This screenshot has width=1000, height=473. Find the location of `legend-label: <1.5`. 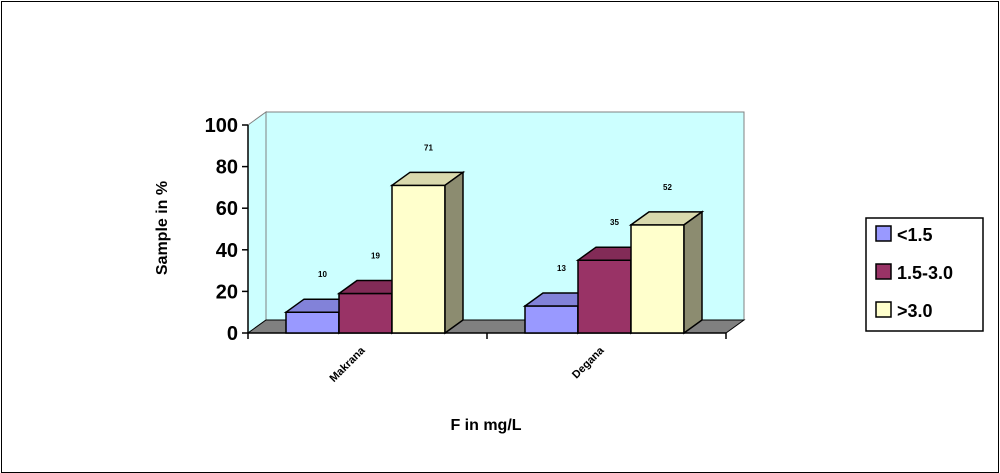

legend-label: <1.5 is located at coordinates (915, 235).